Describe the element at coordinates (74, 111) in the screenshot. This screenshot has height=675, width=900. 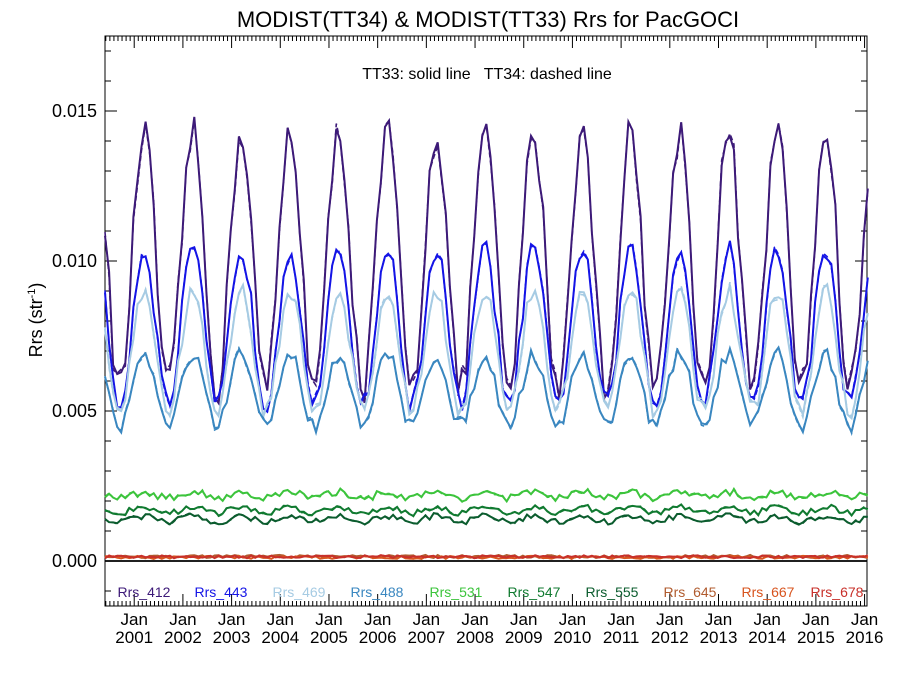
I see `y-tick-label: 0.015` at that location.